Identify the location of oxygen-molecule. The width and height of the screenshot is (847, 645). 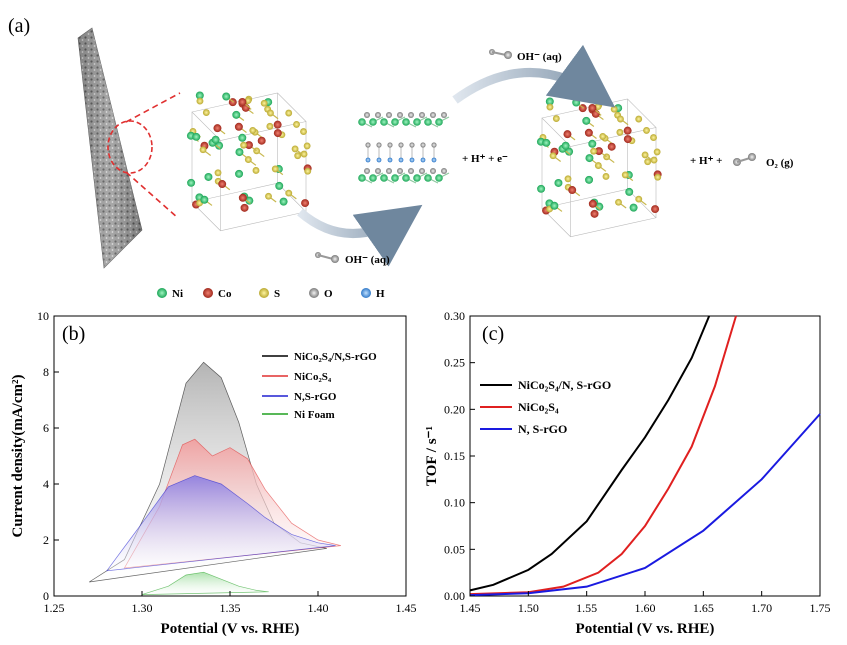
(744, 159).